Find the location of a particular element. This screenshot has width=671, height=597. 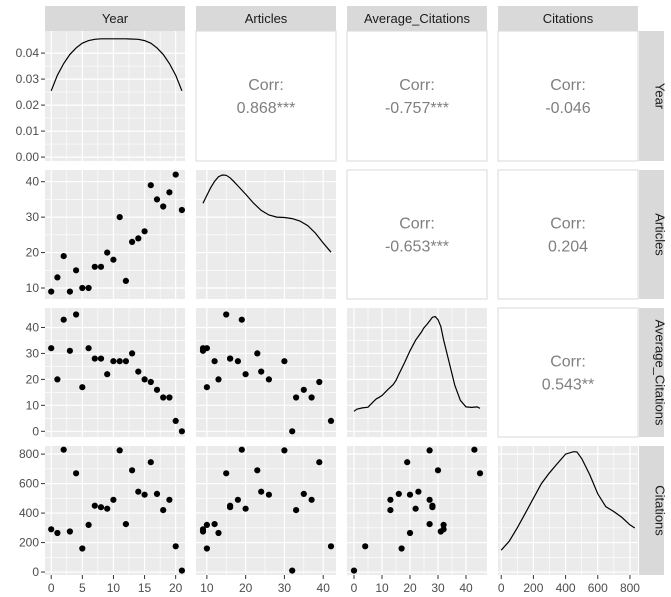

y-tick-label: 200 is located at coordinates (29, 543).